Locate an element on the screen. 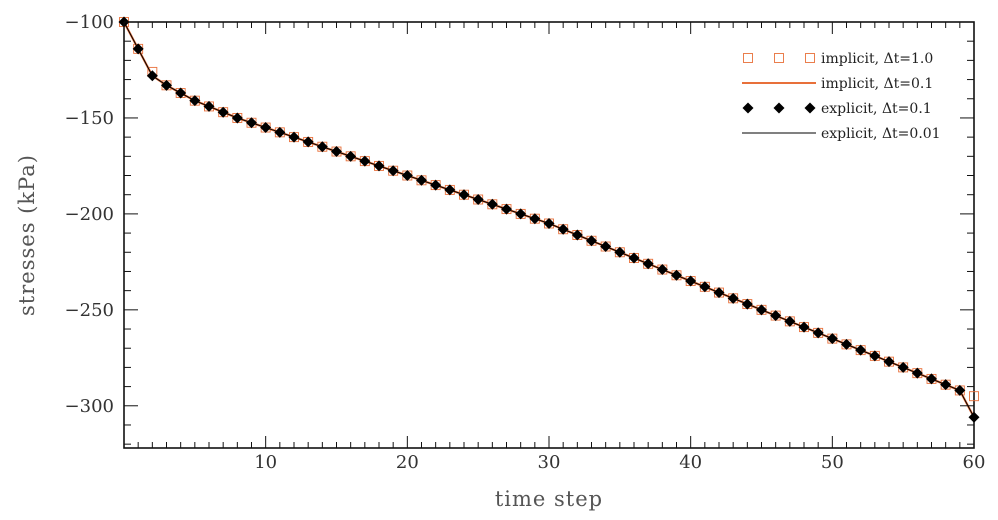 This screenshot has width=998, height=520. legend-entry: explicit, Δt=0.01 is located at coordinates (841, 134).